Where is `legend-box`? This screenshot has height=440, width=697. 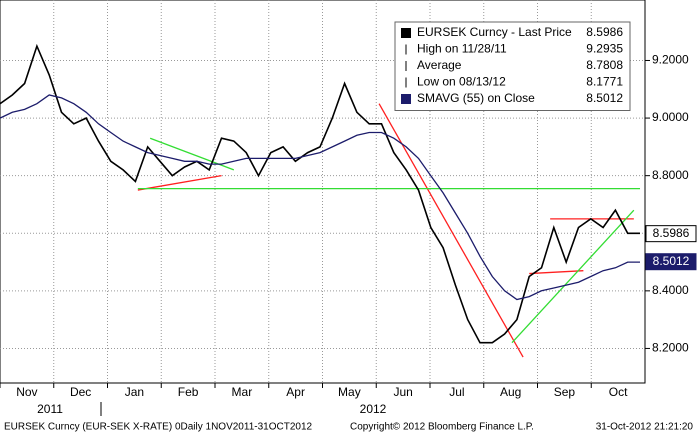
legend-box is located at coordinates (512, 66).